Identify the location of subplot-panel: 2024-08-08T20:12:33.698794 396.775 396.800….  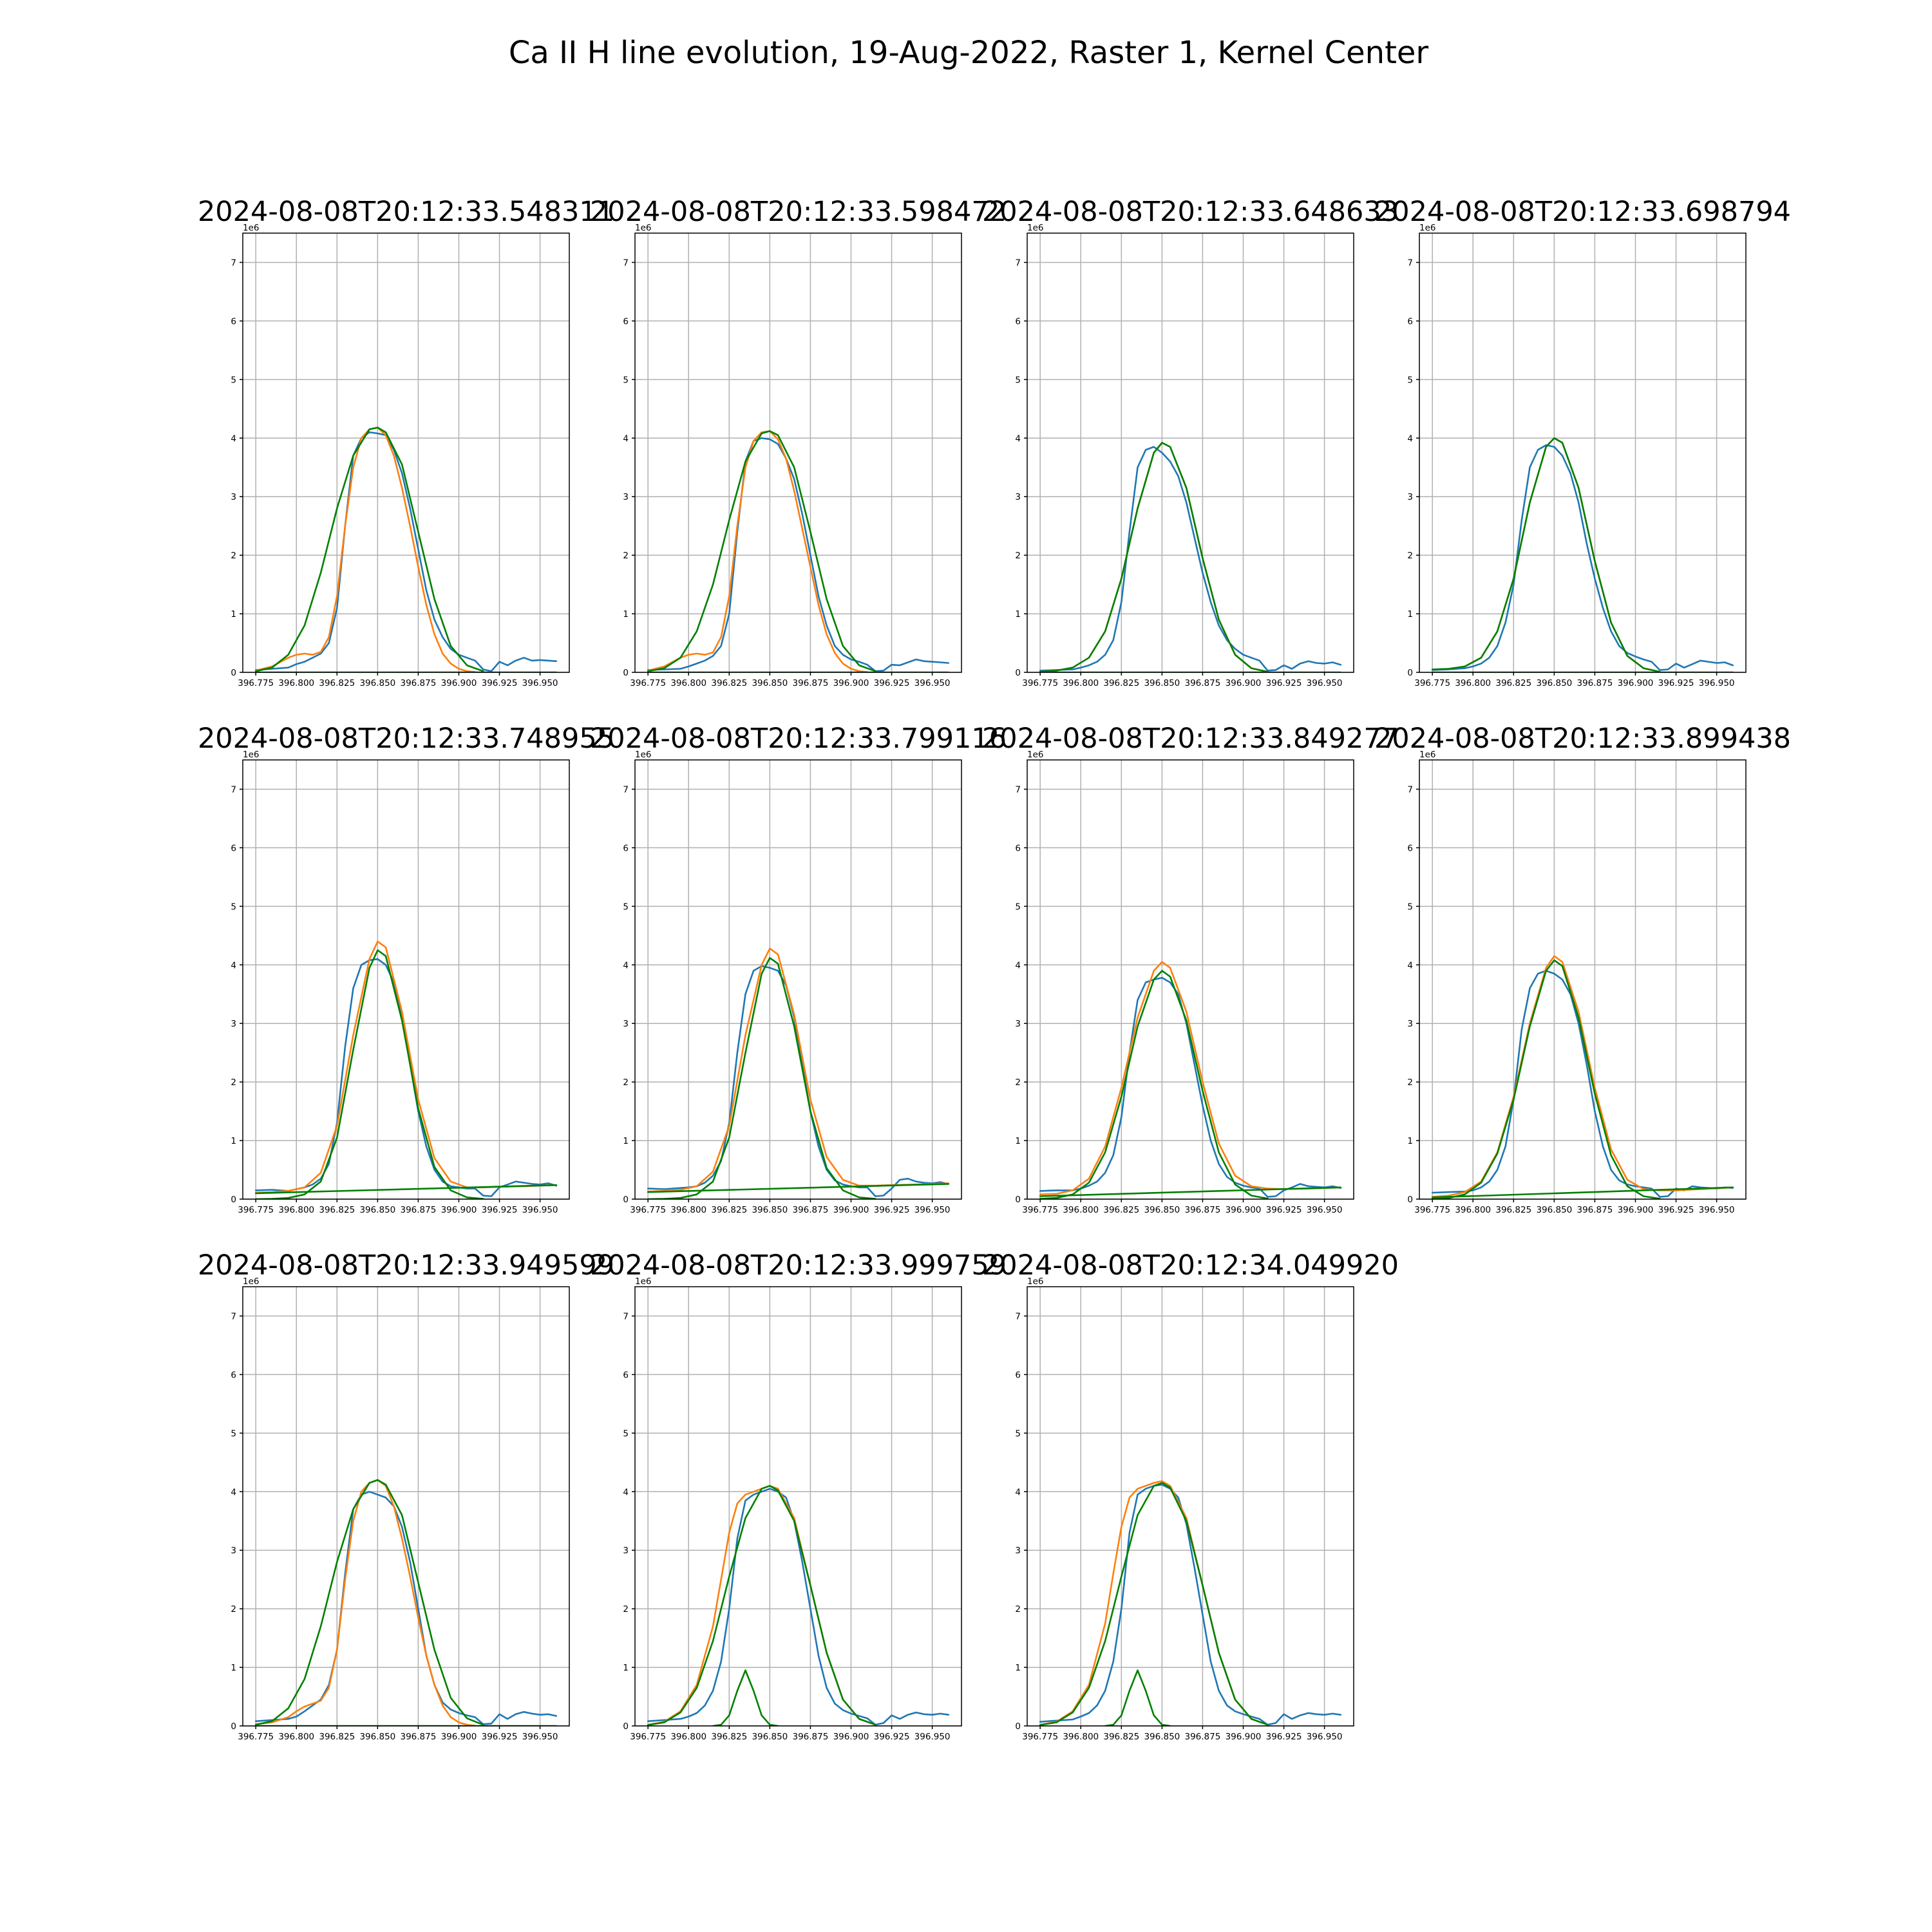
(1582, 442).